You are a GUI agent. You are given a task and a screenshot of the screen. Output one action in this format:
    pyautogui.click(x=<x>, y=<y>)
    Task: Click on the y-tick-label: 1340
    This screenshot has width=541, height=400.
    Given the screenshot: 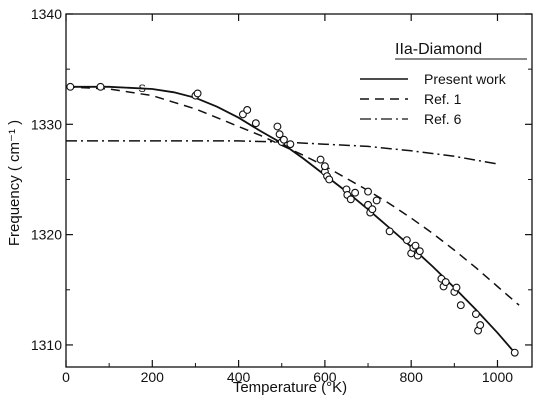 What is the action you would take?
    pyautogui.click(x=46, y=14)
    